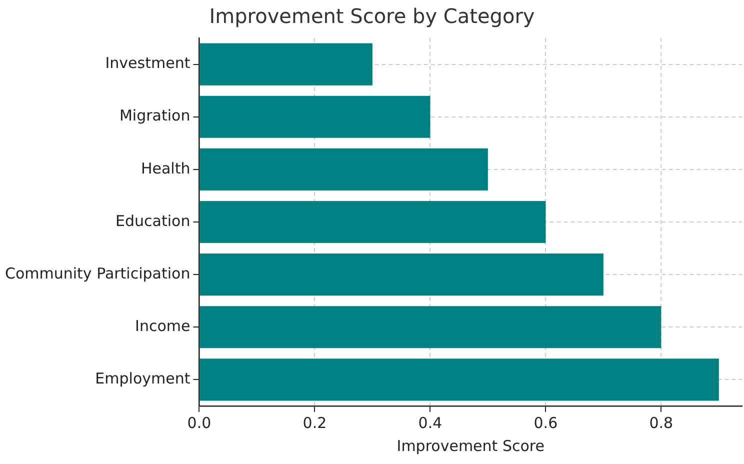  I want to click on x-axis-title: Improvement Score, so click(470, 445).